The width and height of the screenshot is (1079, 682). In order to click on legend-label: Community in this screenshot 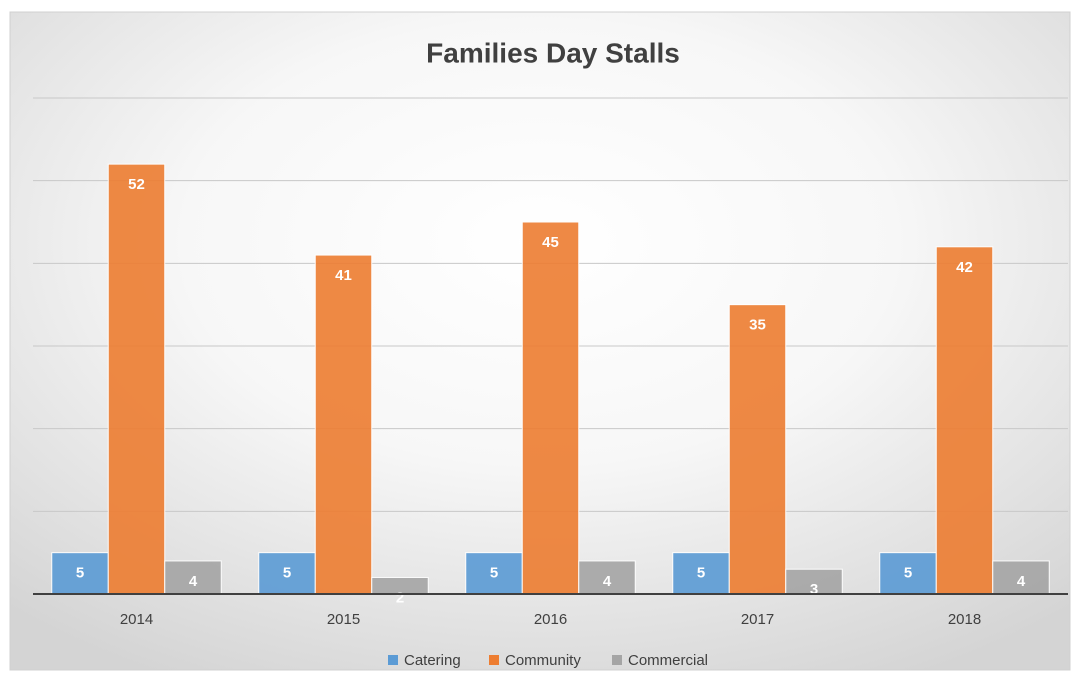, I will do `click(543, 660)`.